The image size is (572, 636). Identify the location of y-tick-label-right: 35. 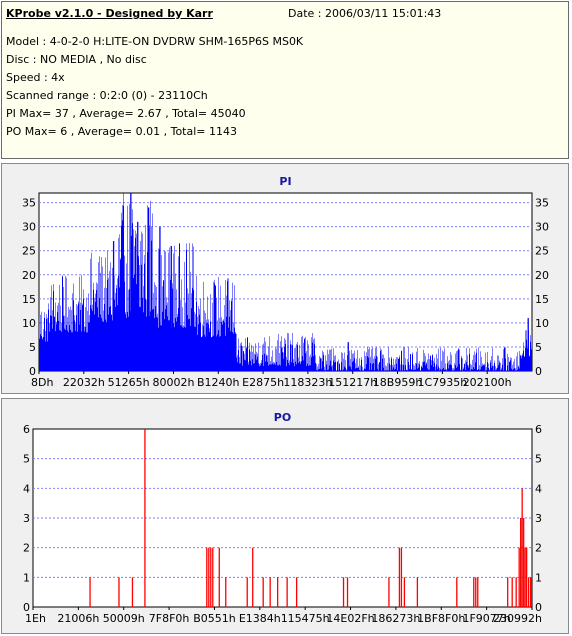
(542, 203).